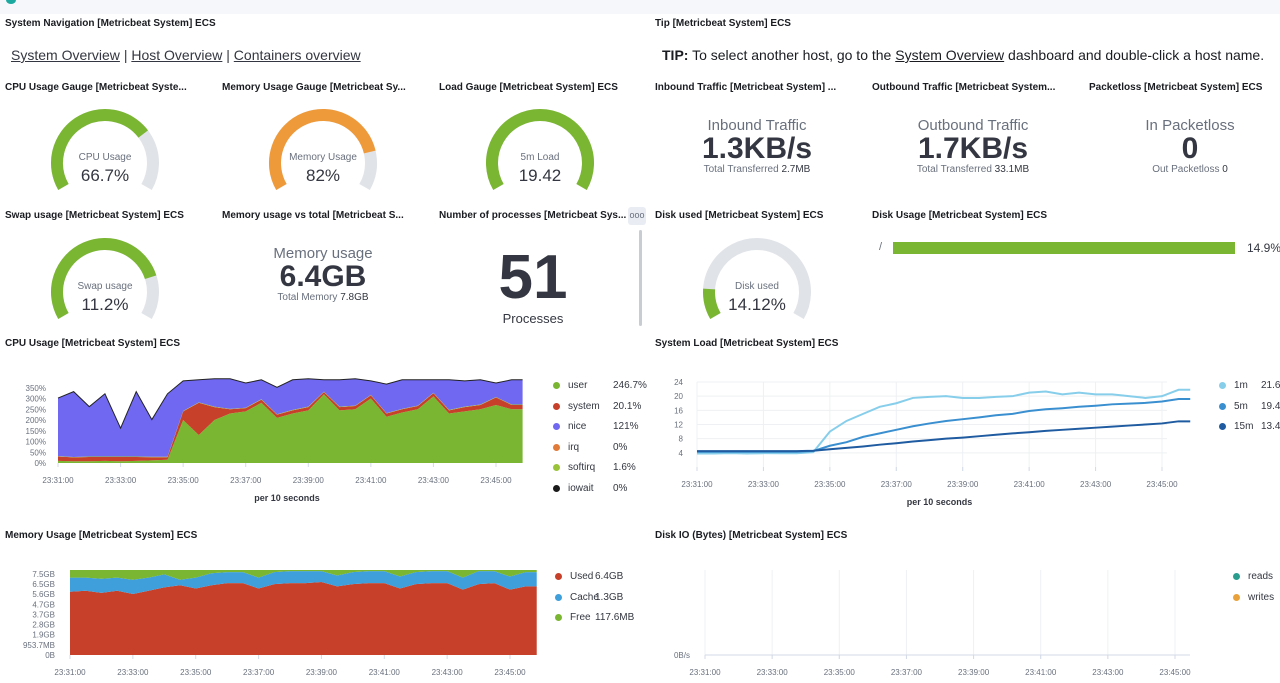  What do you see at coordinates (678, 425) in the screenshot?
I see `y-tick-label: 12` at bounding box center [678, 425].